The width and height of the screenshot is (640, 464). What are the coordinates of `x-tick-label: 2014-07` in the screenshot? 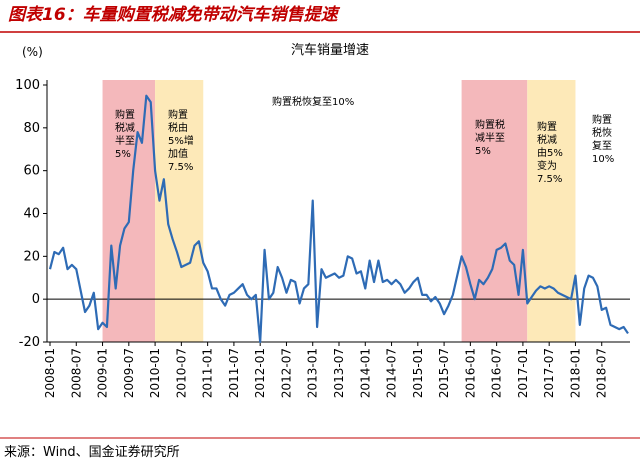 It's located at (392, 373).